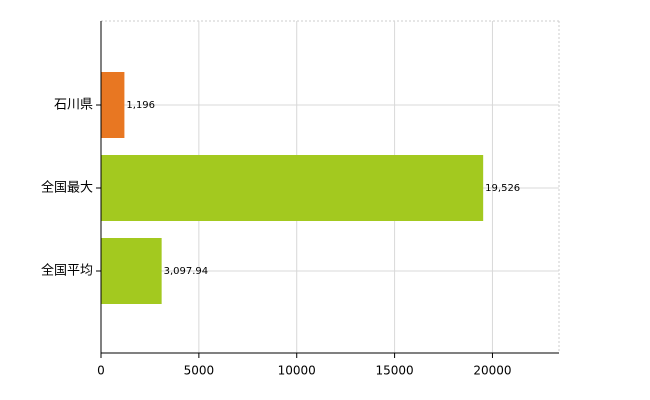  I want to click on x-tick-label: 10000, so click(297, 371).